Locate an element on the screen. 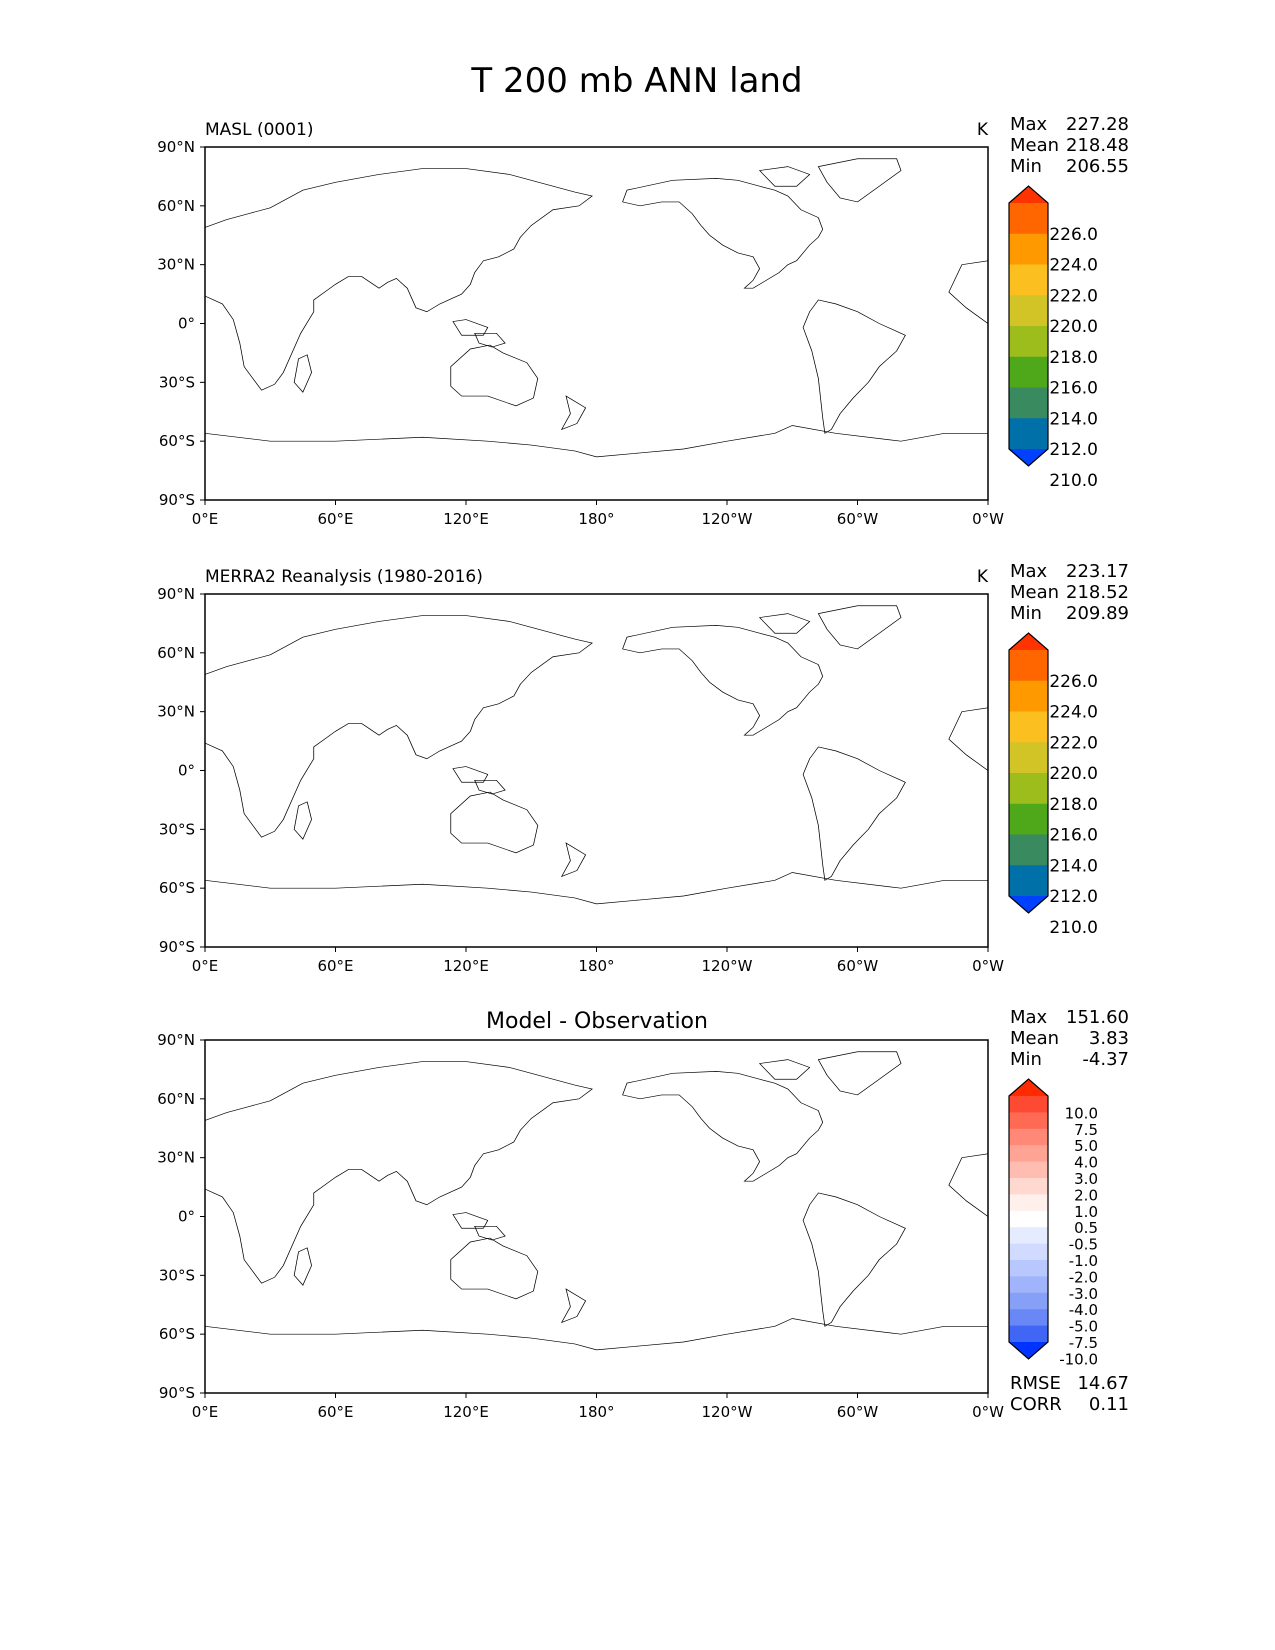  colorbar-label: -2.0 is located at coordinates (1083, 1277).